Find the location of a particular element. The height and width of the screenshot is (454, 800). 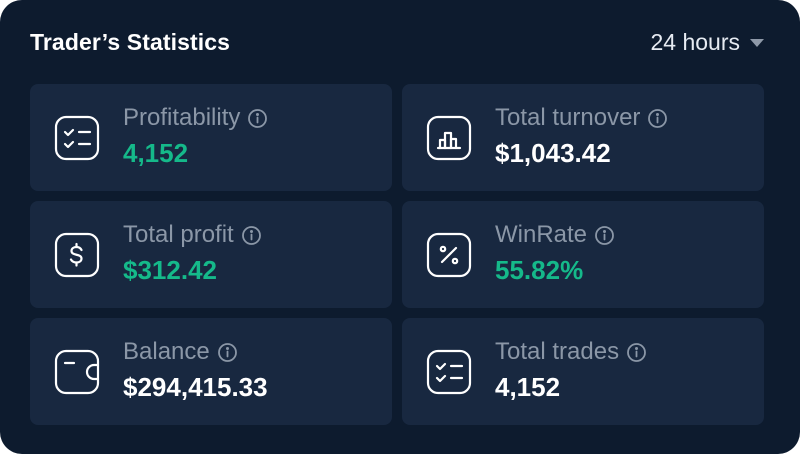

stat-value: $1,043.42 is located at coordinates (553, 153).